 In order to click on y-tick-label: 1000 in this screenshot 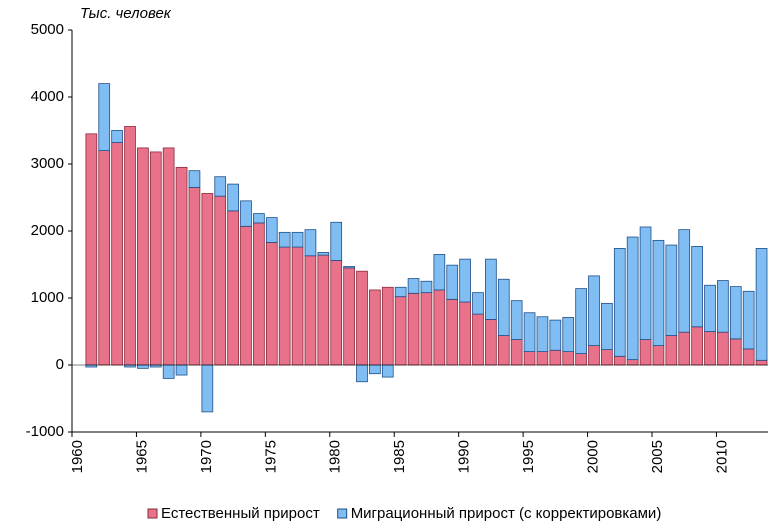, I will do `click(47, 297)`.